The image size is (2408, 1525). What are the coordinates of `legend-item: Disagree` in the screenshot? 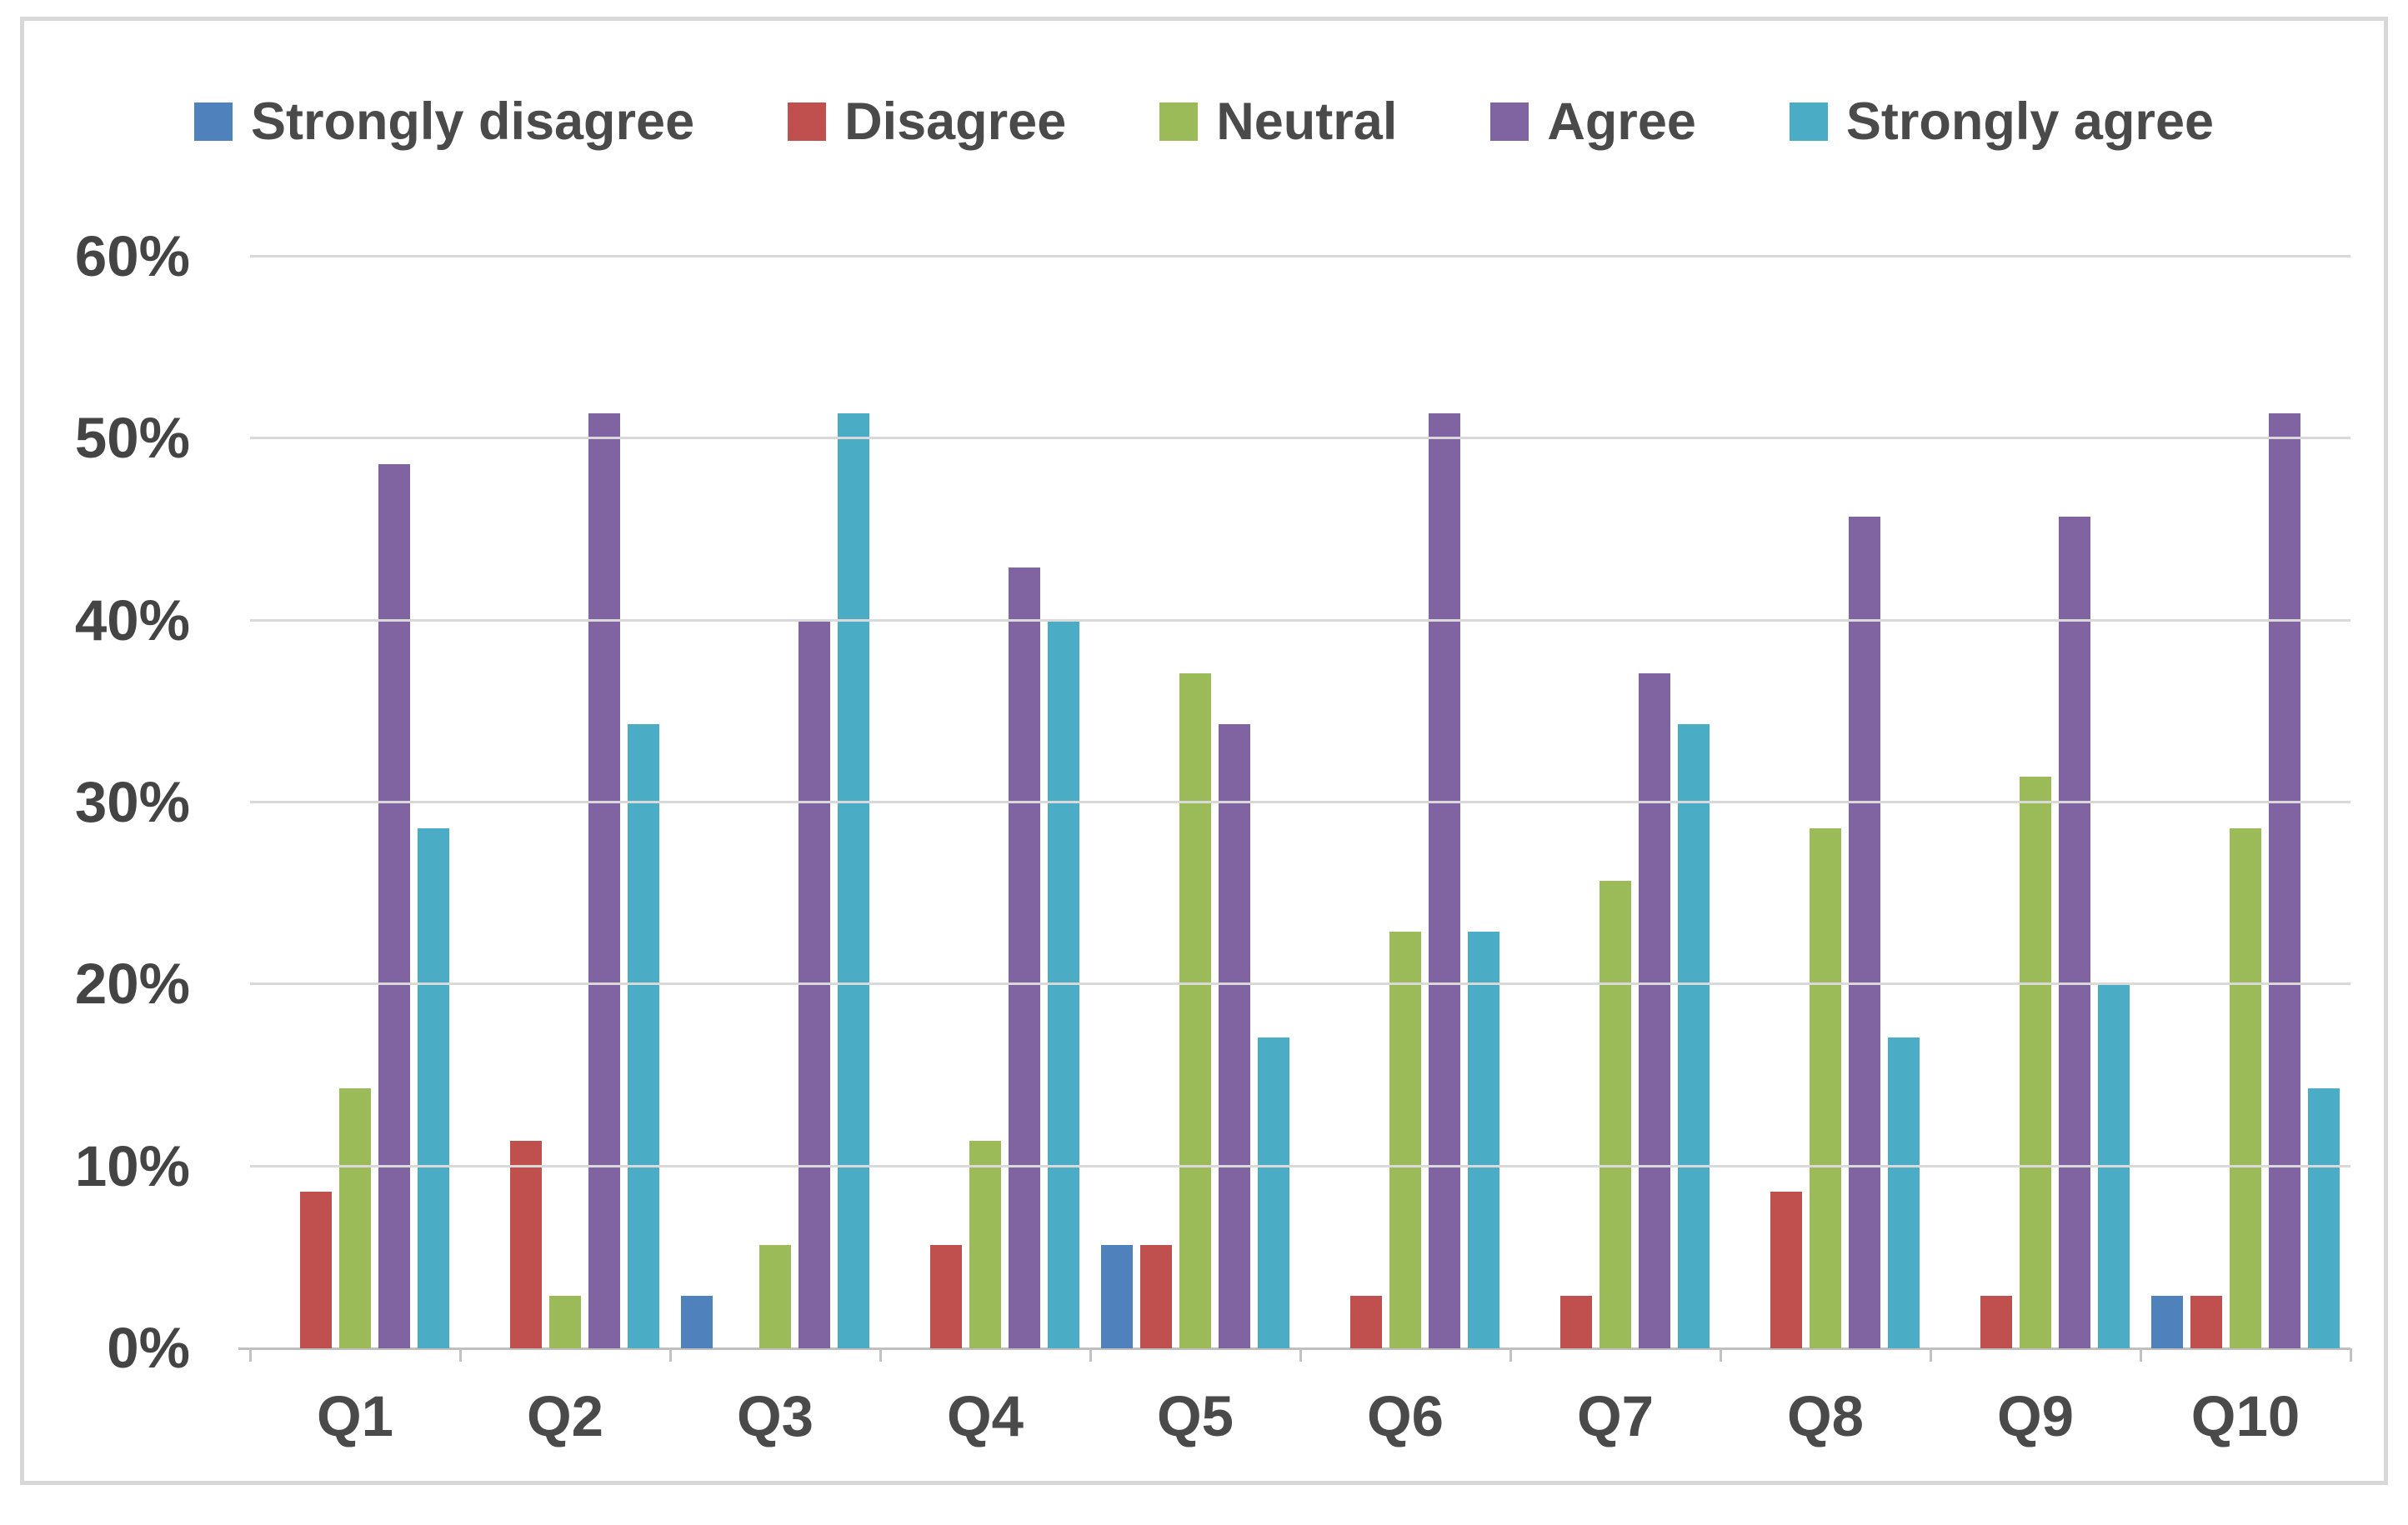 It's located at (927, 122).